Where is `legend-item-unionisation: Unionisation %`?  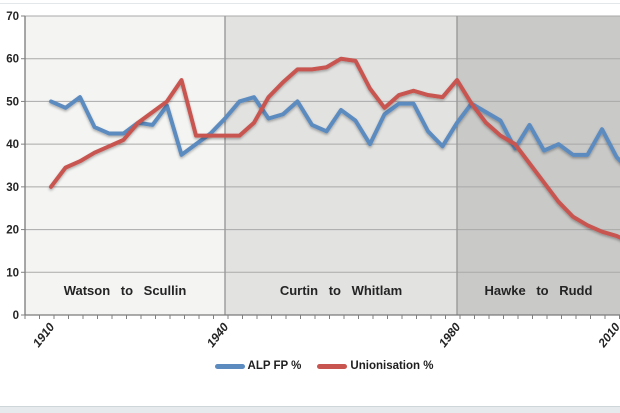
legend-item-unionisation: Unionisation % is located at coordinates (375, 366).